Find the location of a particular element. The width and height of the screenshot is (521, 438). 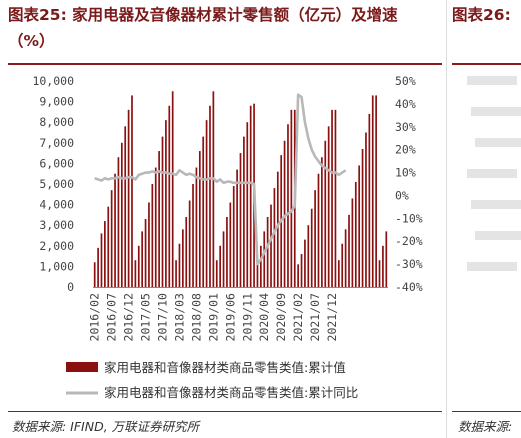

x-axis-tick-label: 2017/10 is located at coordinates (163, 317).